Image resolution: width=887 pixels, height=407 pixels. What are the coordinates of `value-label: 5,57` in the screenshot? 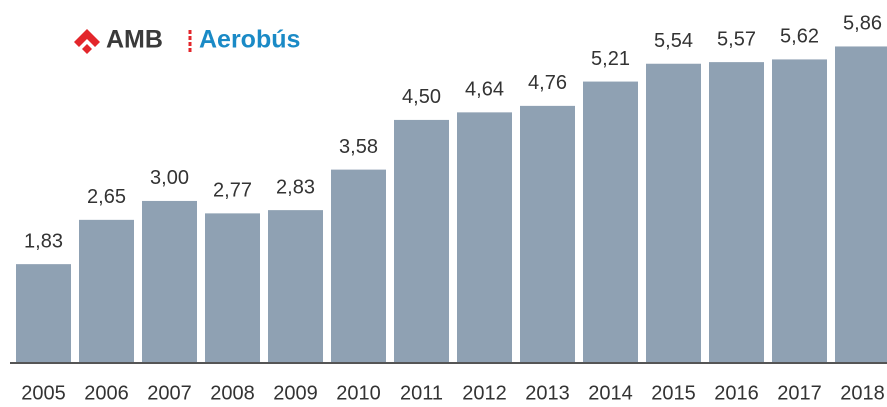 It's located at (736, 39).